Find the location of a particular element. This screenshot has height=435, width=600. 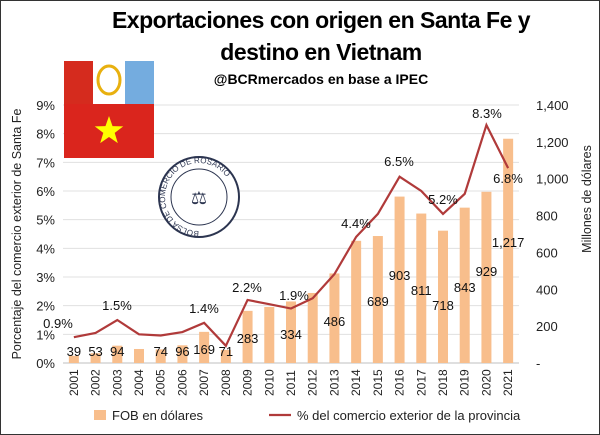

x-tick-label: 2009 is located at coordinates (248, 382).